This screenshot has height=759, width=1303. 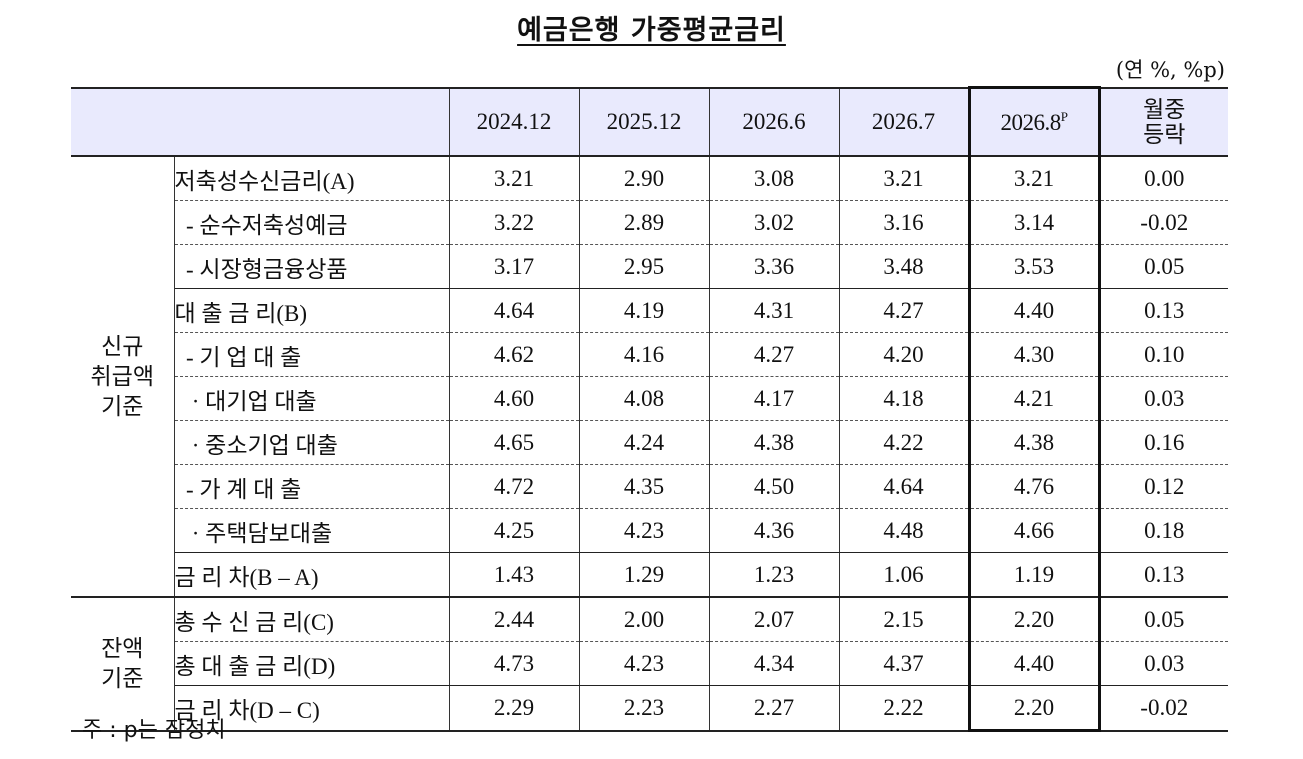 I want to click on rate-cell: 3.08, so click(x=773, y=178).